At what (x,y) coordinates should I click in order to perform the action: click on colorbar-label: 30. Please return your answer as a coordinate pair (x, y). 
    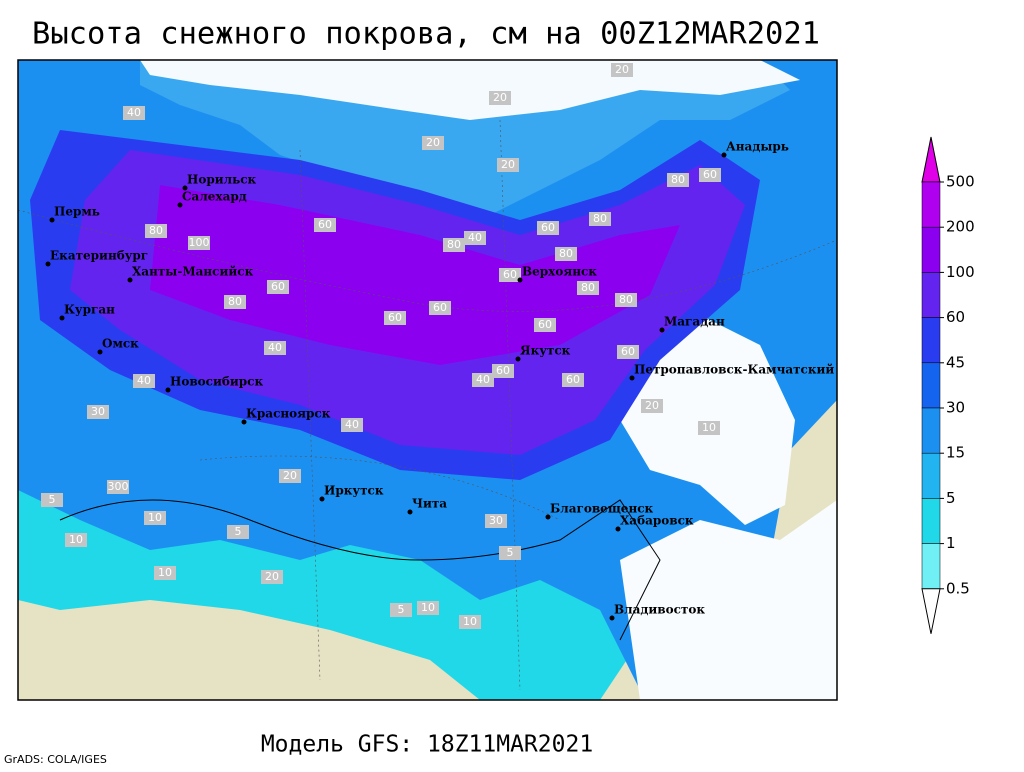
    Looking at the image, I should click on (955, 408).